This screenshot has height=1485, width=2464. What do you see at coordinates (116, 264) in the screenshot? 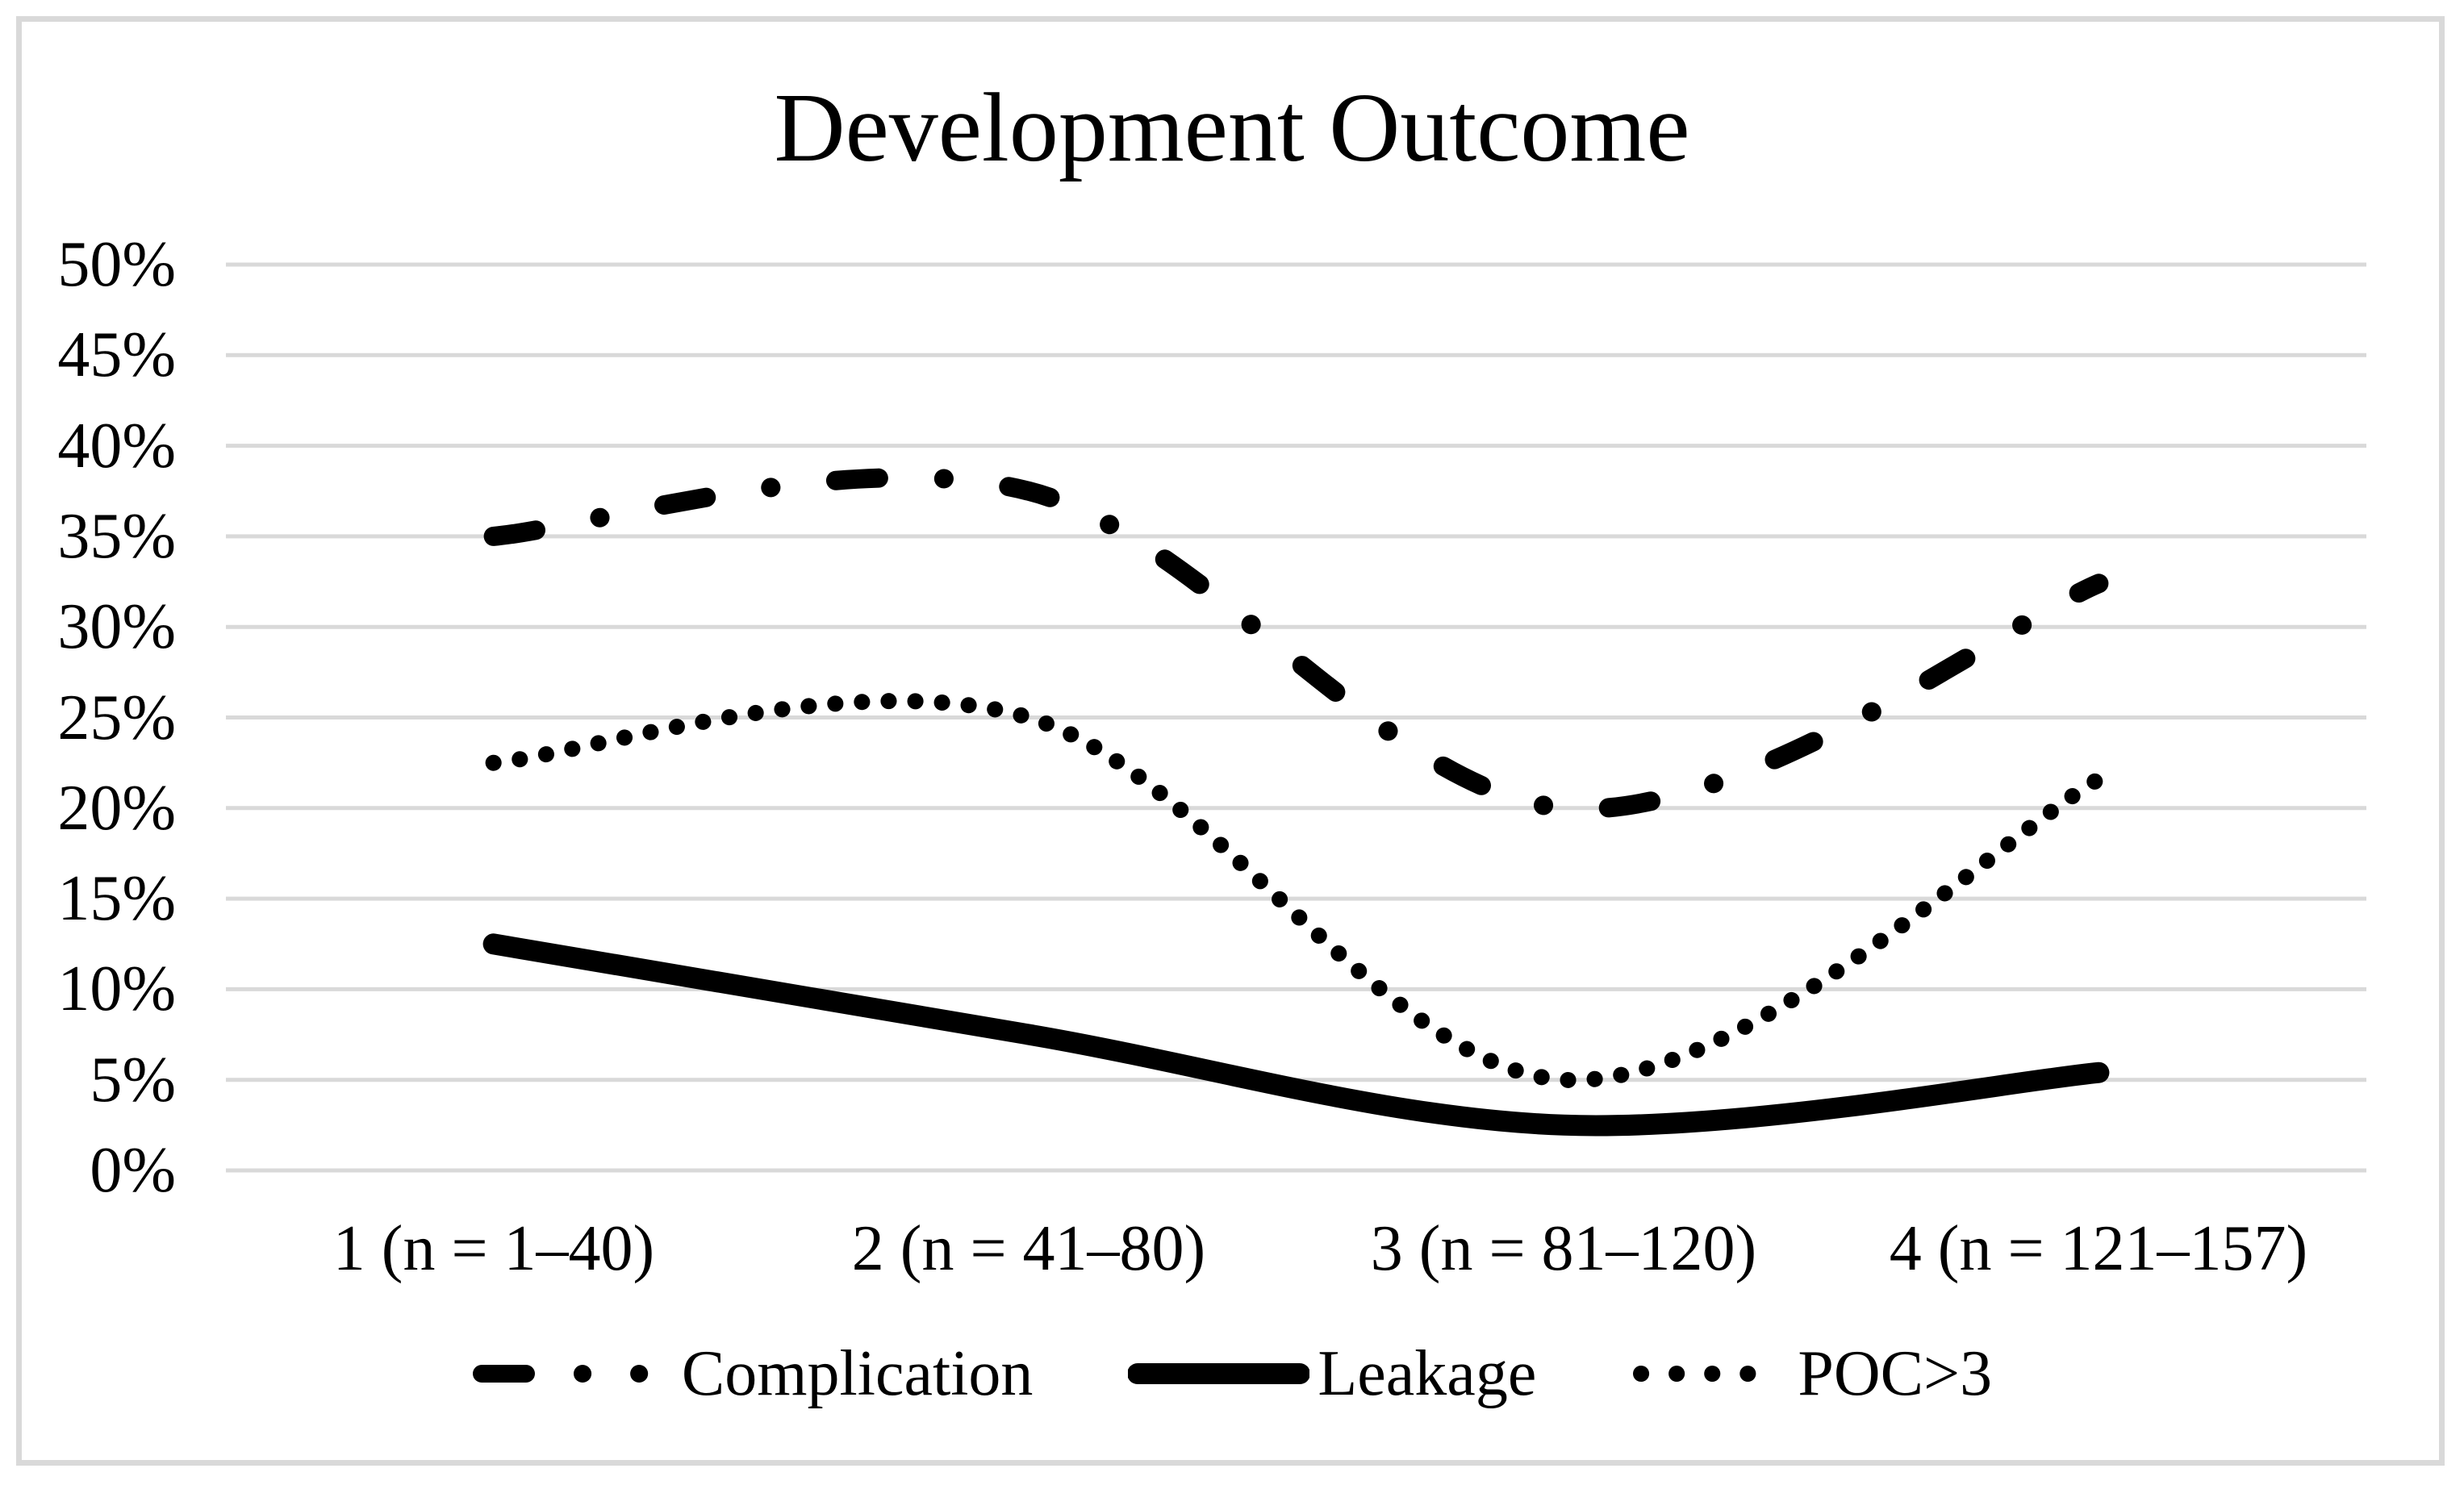
I see `y-tick-label: 50%` at bounding box center [116, 264].